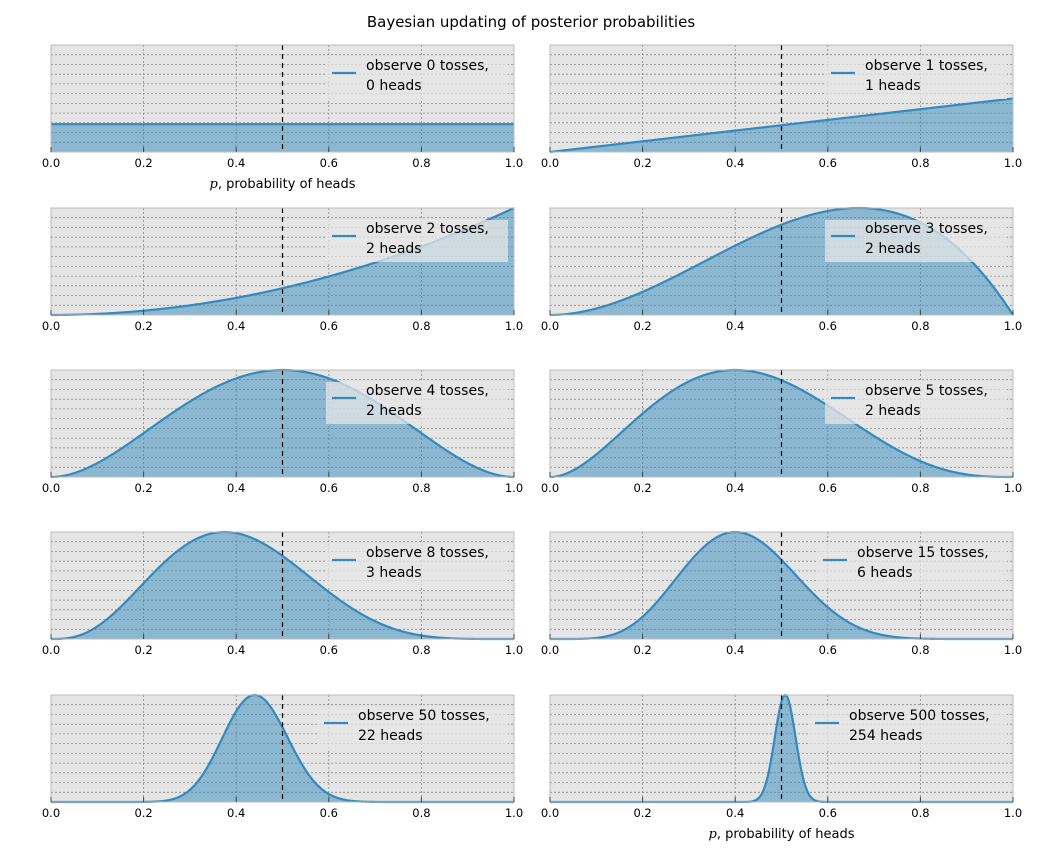  Describe the element at coordinates (390, 736) in the screenshot. I see `legend-text: 22 heads` at that location.